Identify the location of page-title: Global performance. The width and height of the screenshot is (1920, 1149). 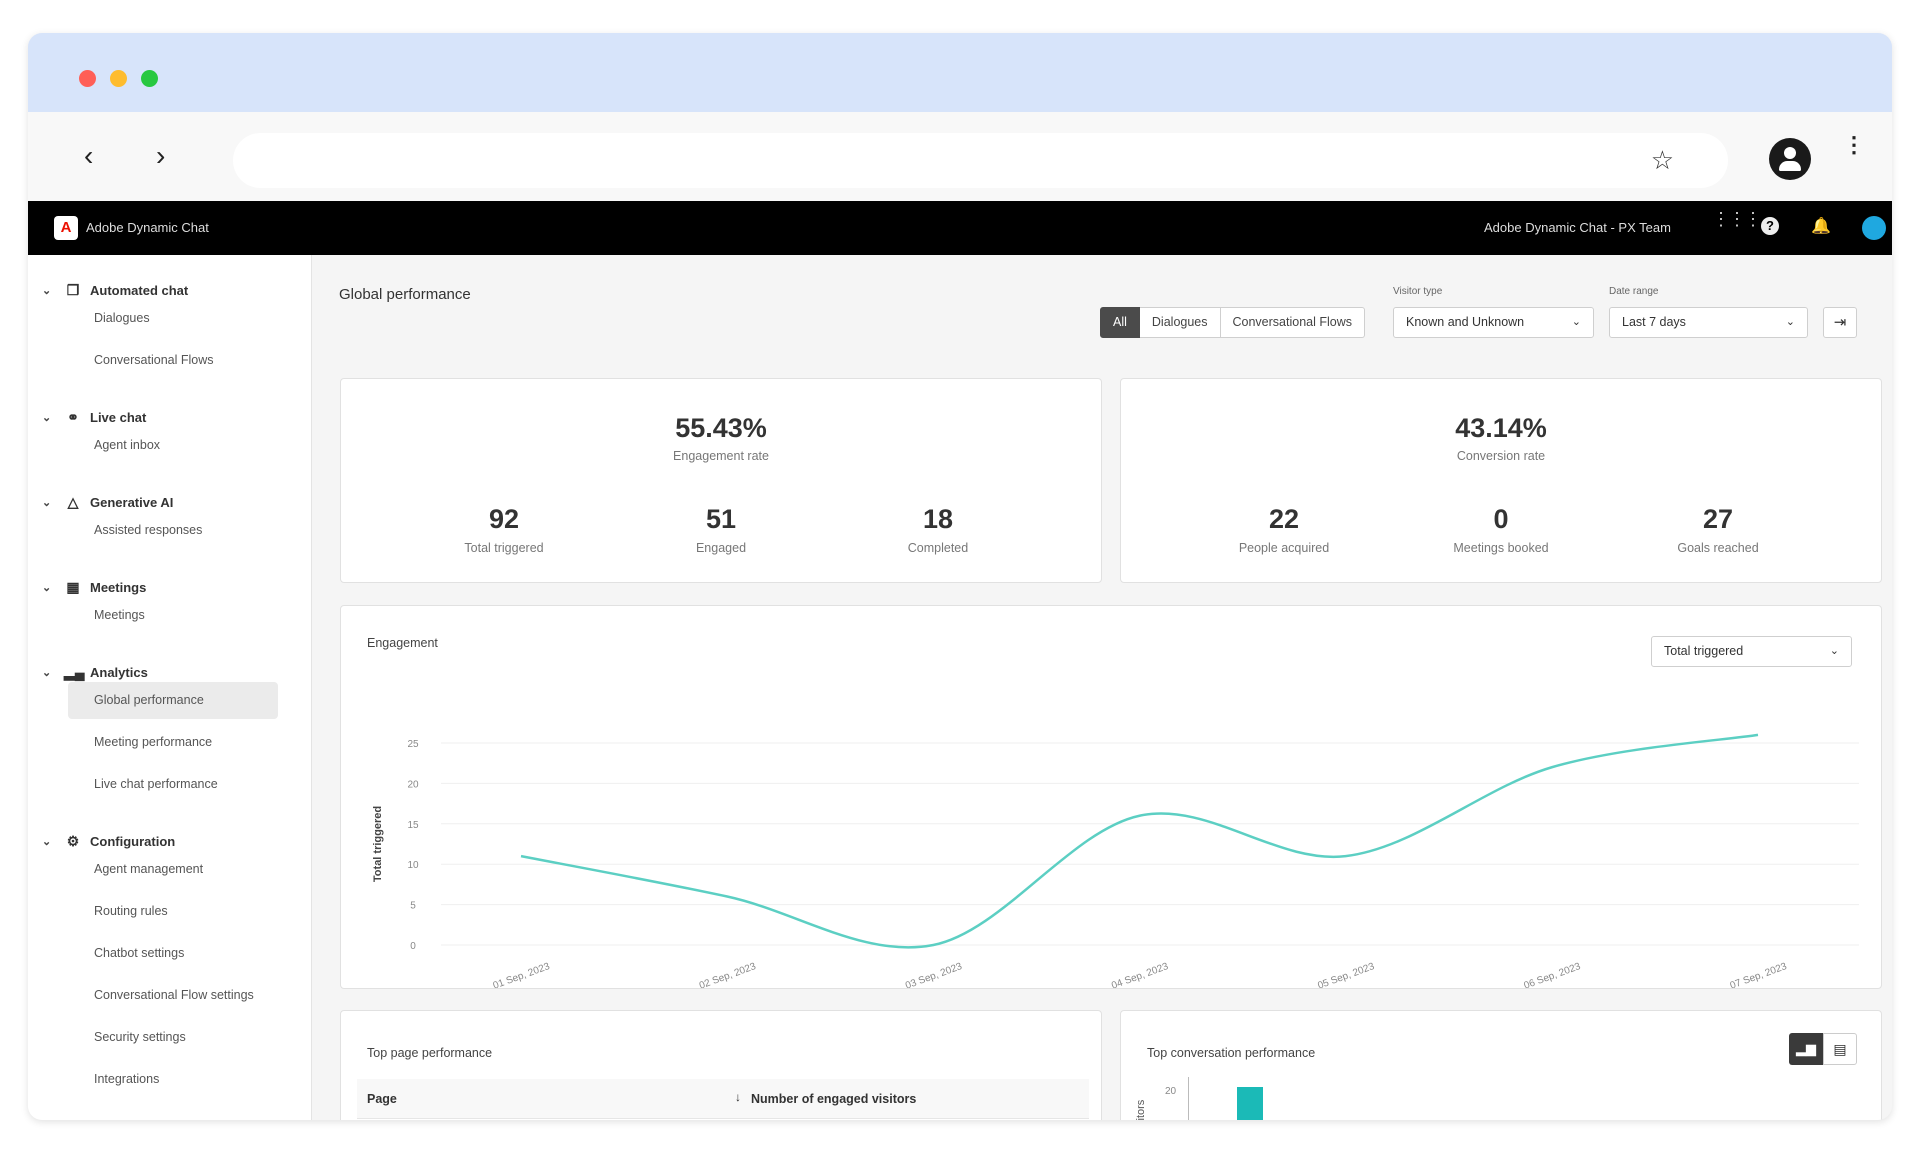
(405, 294).